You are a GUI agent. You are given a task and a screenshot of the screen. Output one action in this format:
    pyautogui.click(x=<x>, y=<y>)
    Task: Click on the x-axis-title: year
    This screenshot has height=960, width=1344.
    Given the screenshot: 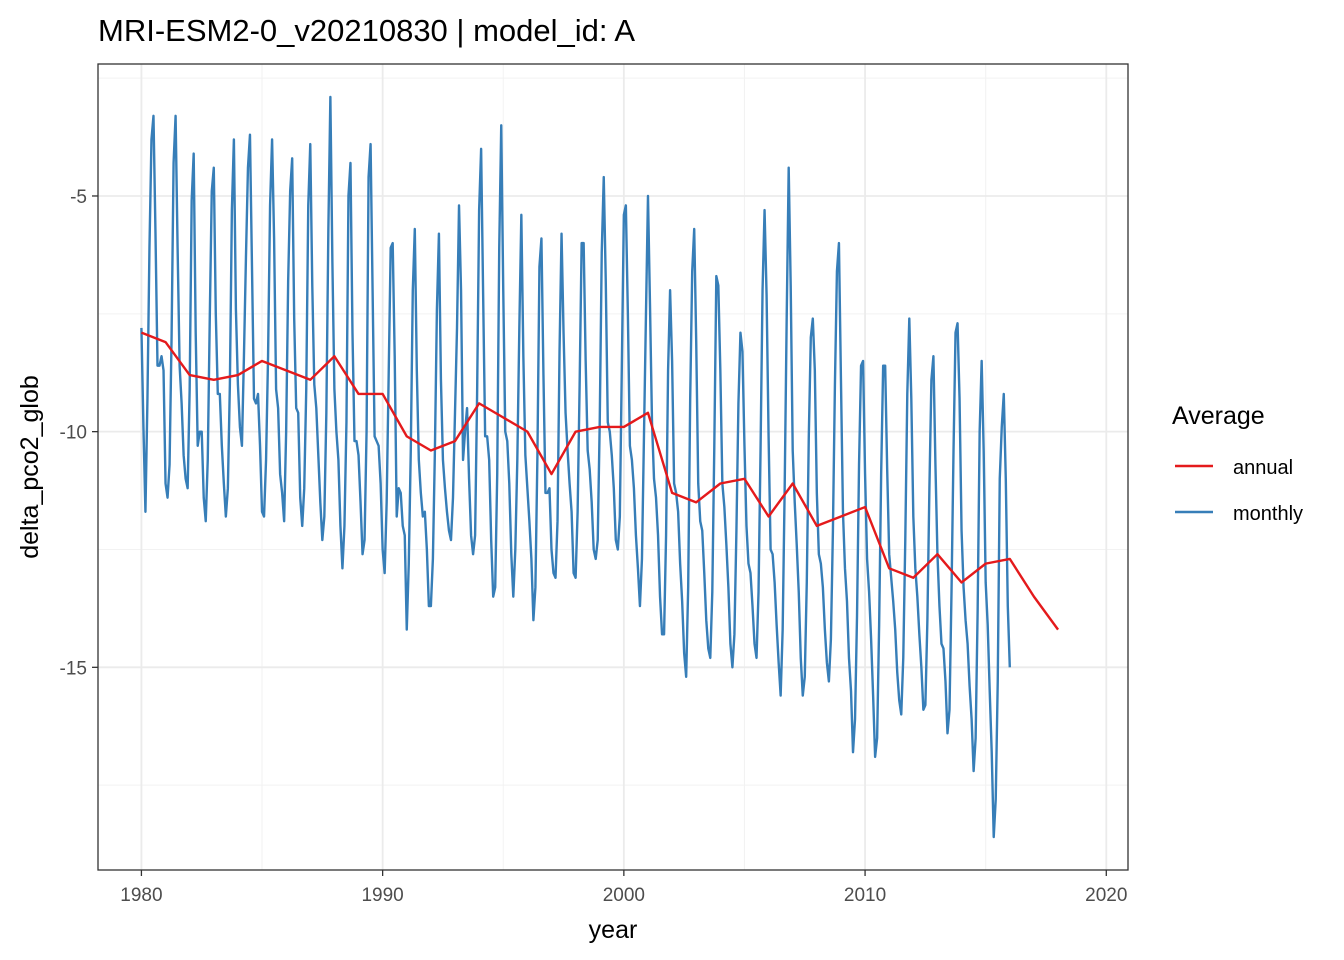 What is the action you would take?
    pyautogui.click(x=613, y=930)
    